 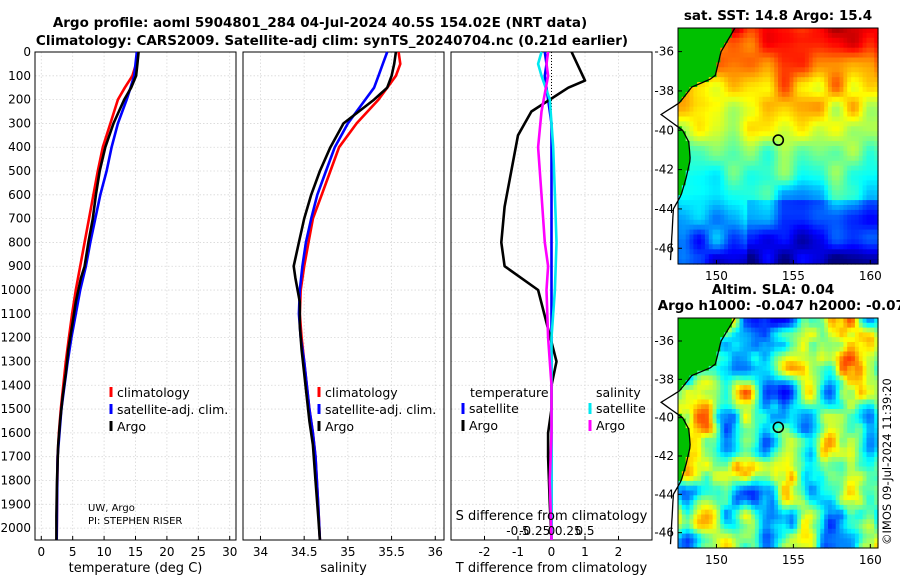 I want to click on x-tick-label: 35.5, so click(x=391, y=552).